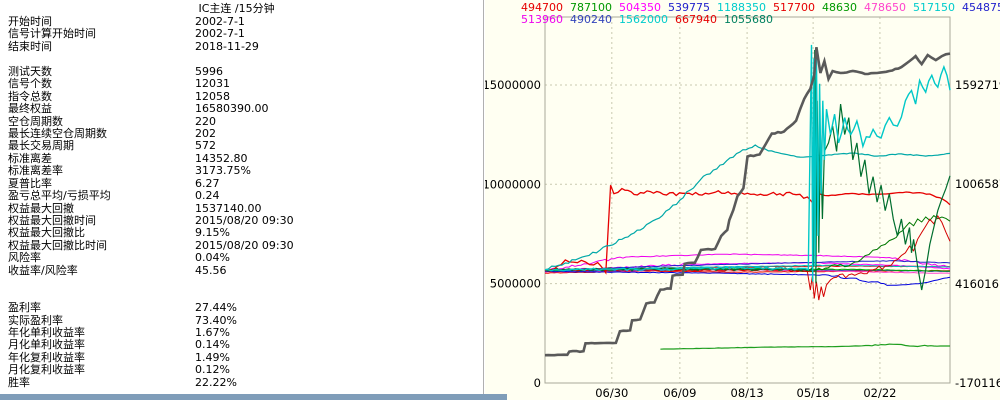  I want to click on horizontal-scrollbar, so click(253, 397).